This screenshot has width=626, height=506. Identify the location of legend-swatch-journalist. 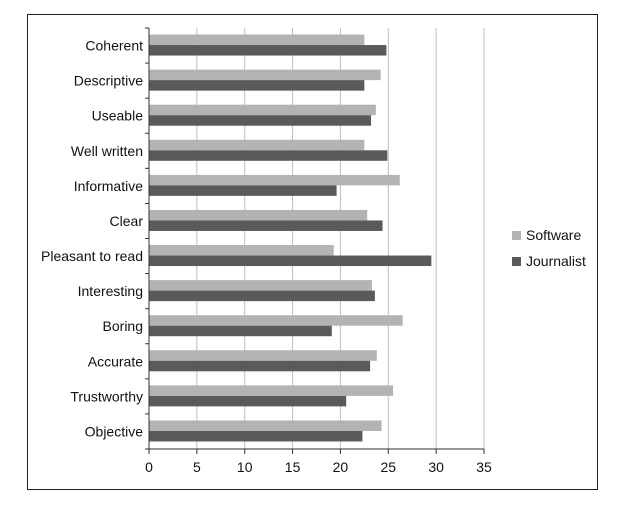
(516, 261).